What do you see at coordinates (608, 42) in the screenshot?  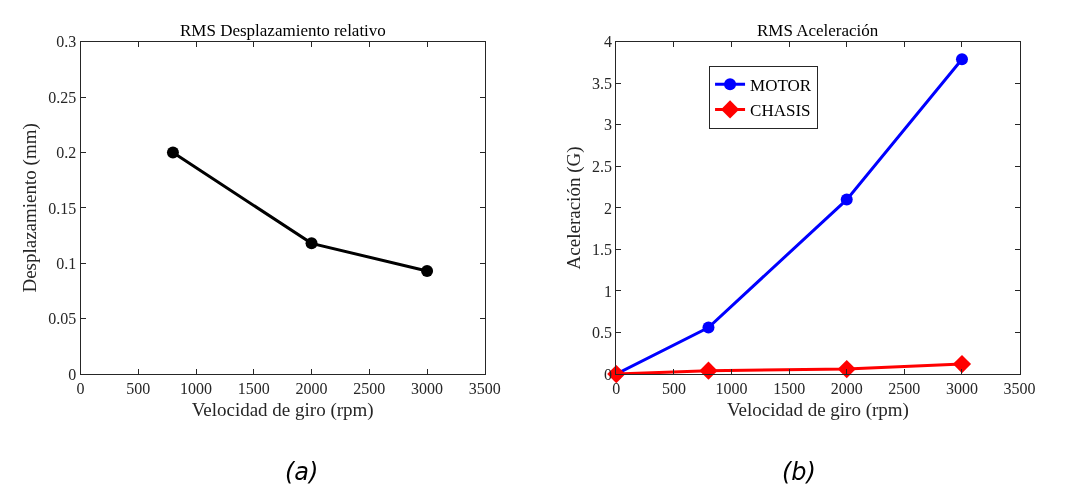 I see `y-tick-label: 4` at bounding box center [608, 42].